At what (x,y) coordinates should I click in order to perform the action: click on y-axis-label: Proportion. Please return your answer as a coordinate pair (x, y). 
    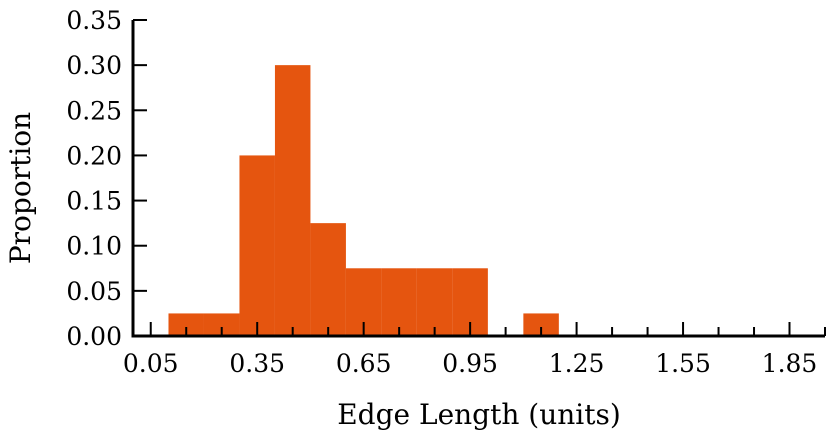
    Looking at the image, I should click on (20, 188).